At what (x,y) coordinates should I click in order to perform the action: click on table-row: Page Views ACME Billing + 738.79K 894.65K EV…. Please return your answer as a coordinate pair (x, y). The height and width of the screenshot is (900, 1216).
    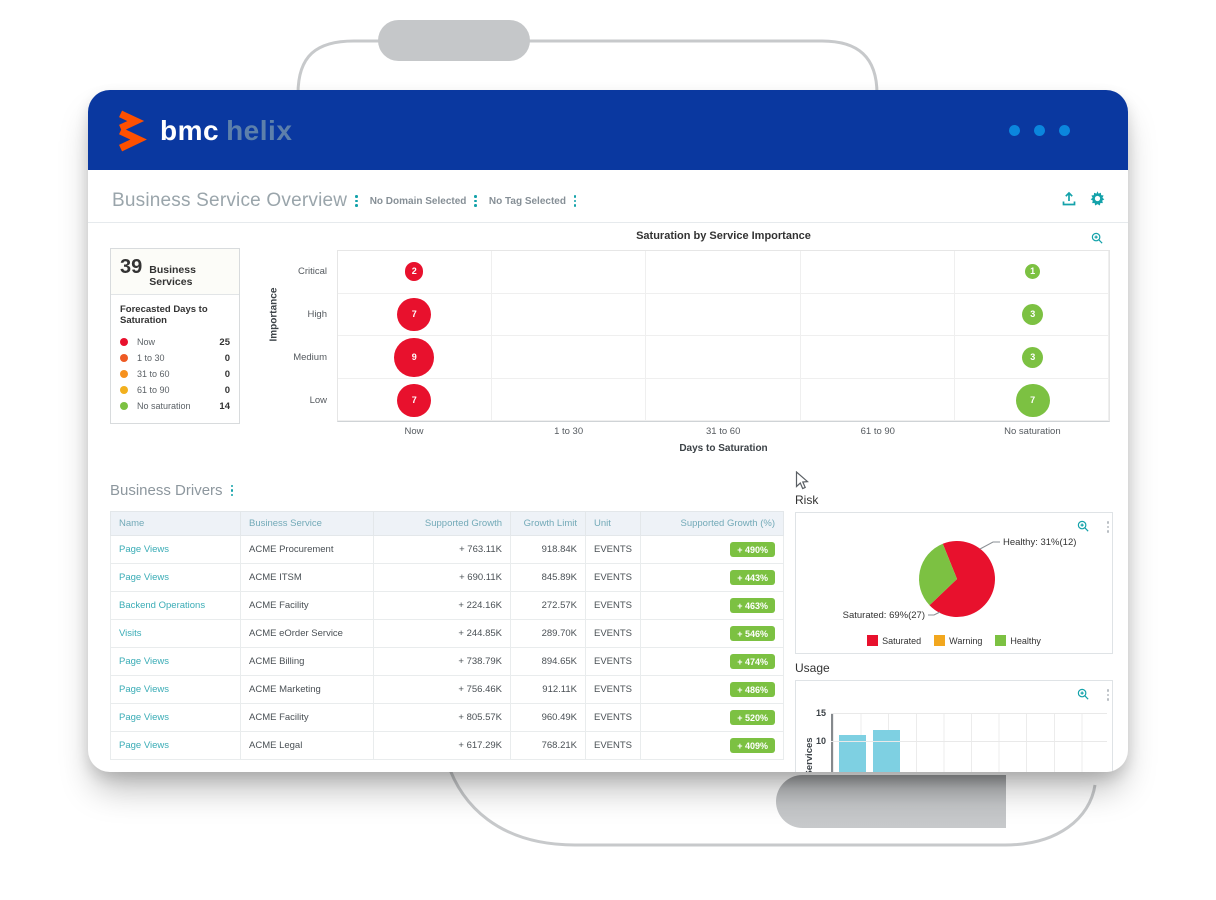
    Looking at the image, I should click on (447, 661).